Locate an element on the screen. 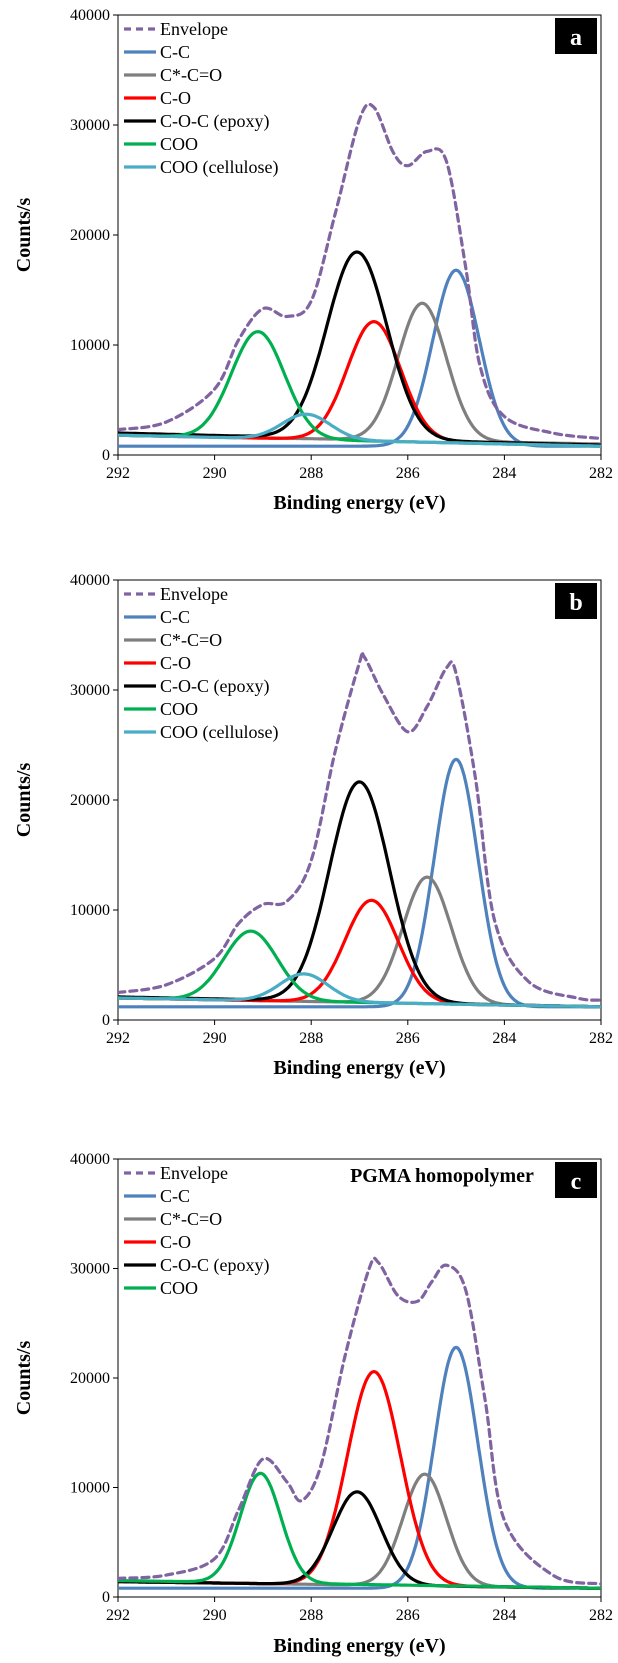 The height and width of the screenshot is (1663, 618). panel-label: c is located at coordinates (576, 1182).